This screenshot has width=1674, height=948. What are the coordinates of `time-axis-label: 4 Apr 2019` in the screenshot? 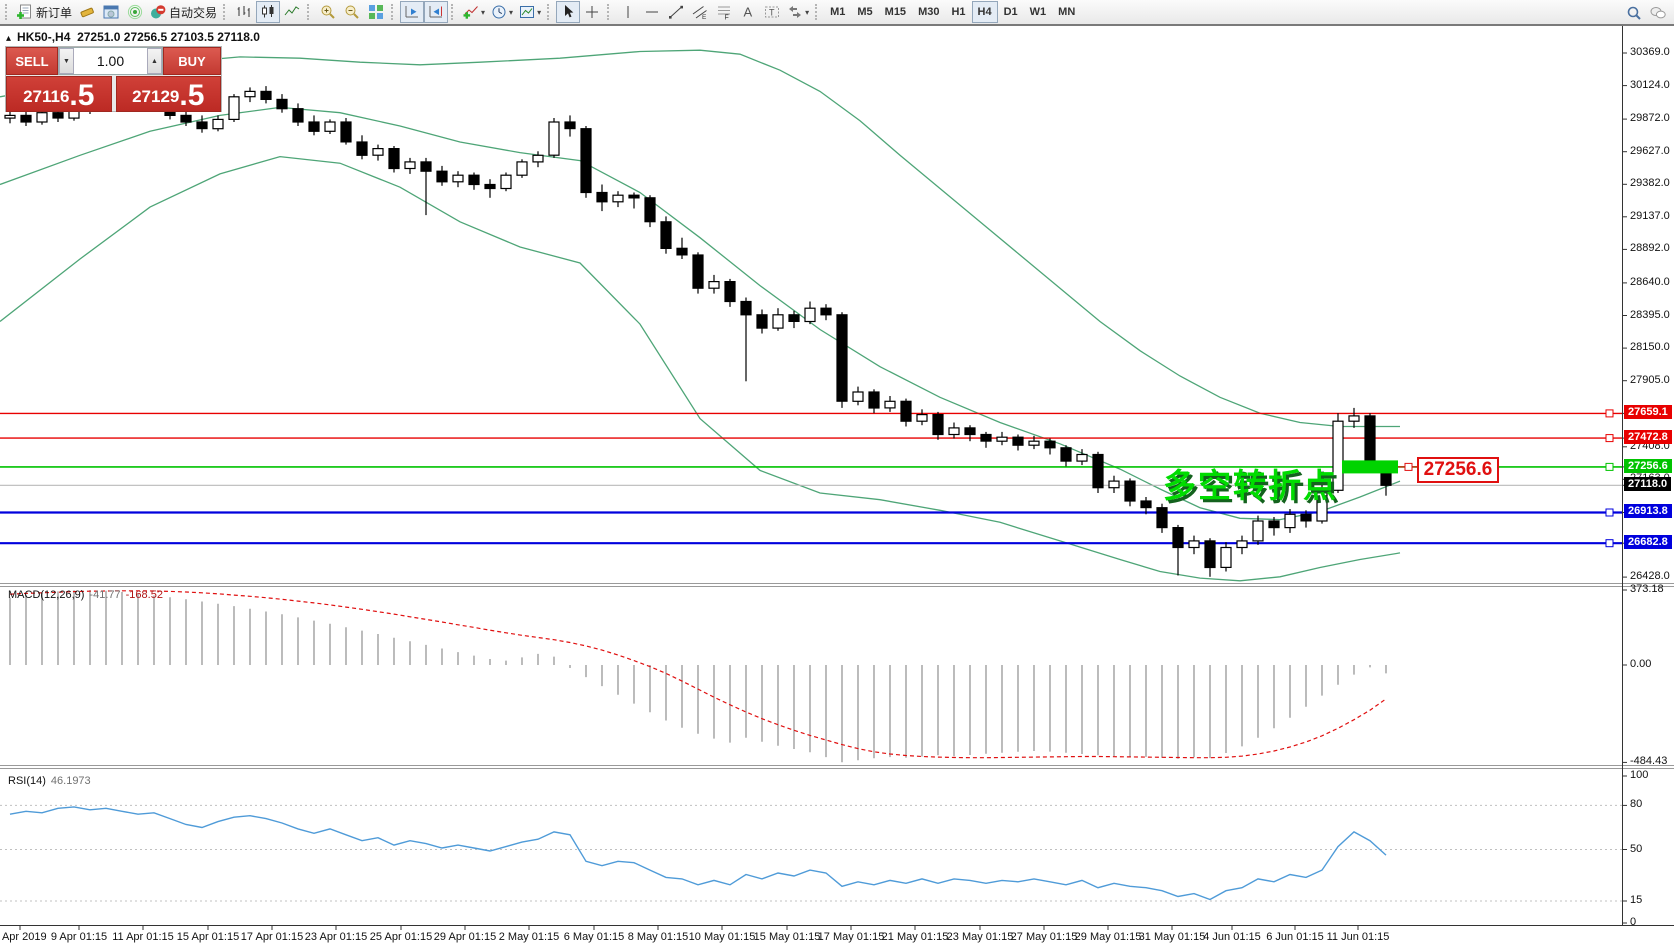 It's located at (23, 937).